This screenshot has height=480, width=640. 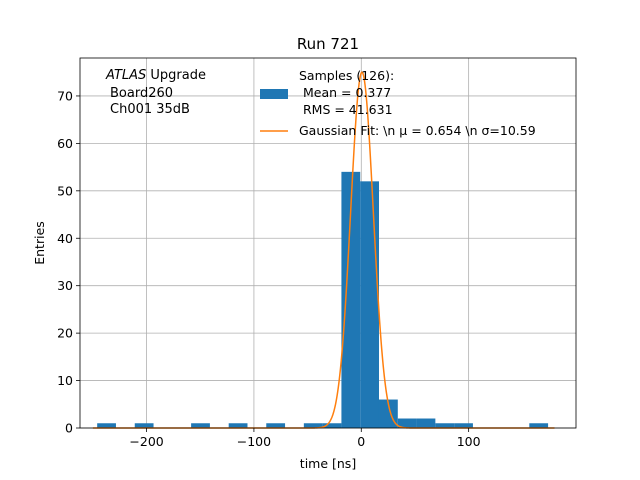 I want to click on atlas-label: ATLAS Upgrade, so click(x=155, y=75).